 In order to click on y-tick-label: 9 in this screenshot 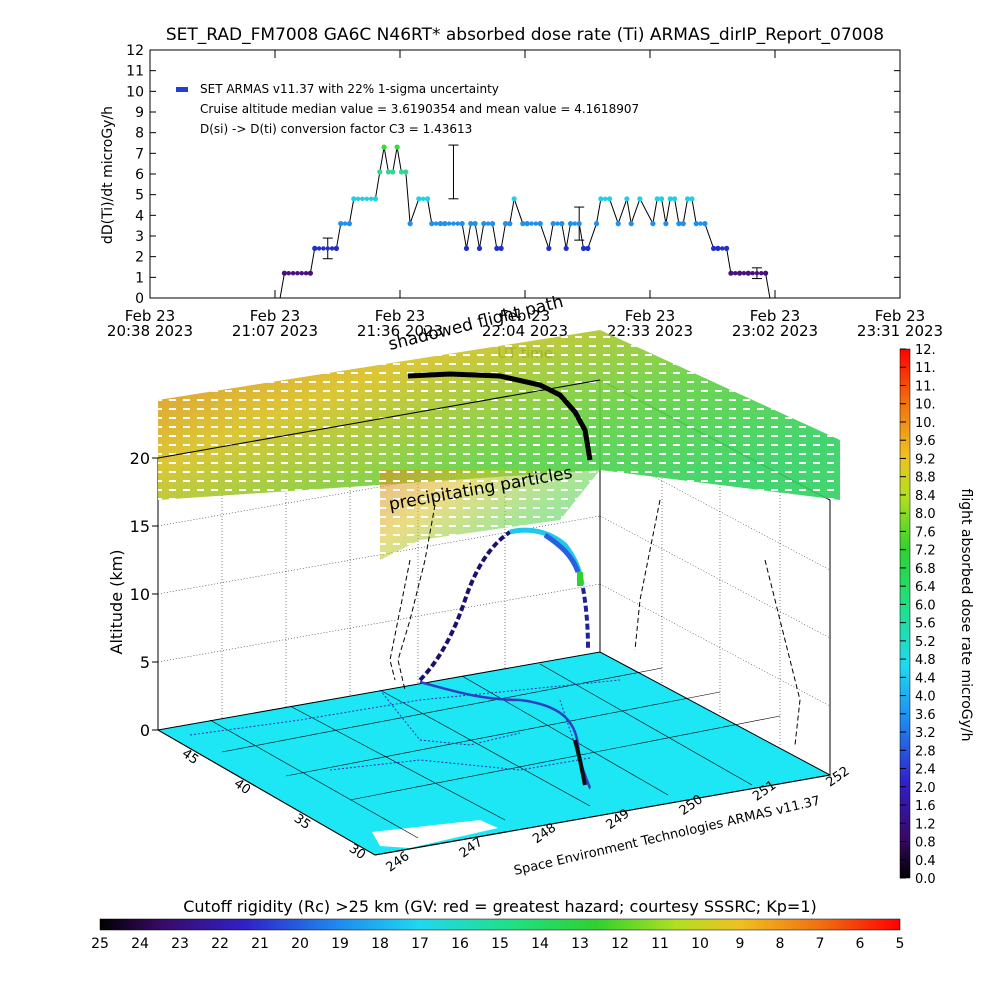, I will do `click(139, 113)`.